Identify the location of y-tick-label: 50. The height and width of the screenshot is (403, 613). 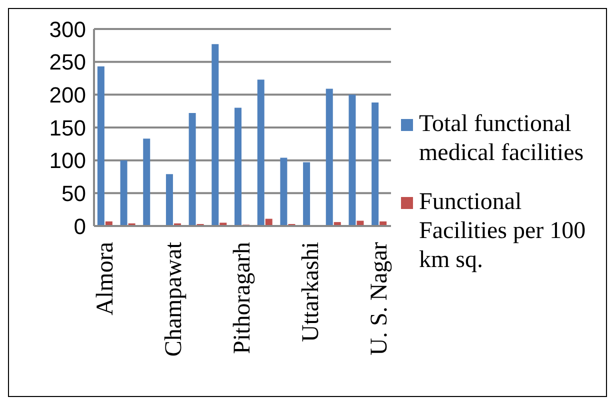
(74, 193).